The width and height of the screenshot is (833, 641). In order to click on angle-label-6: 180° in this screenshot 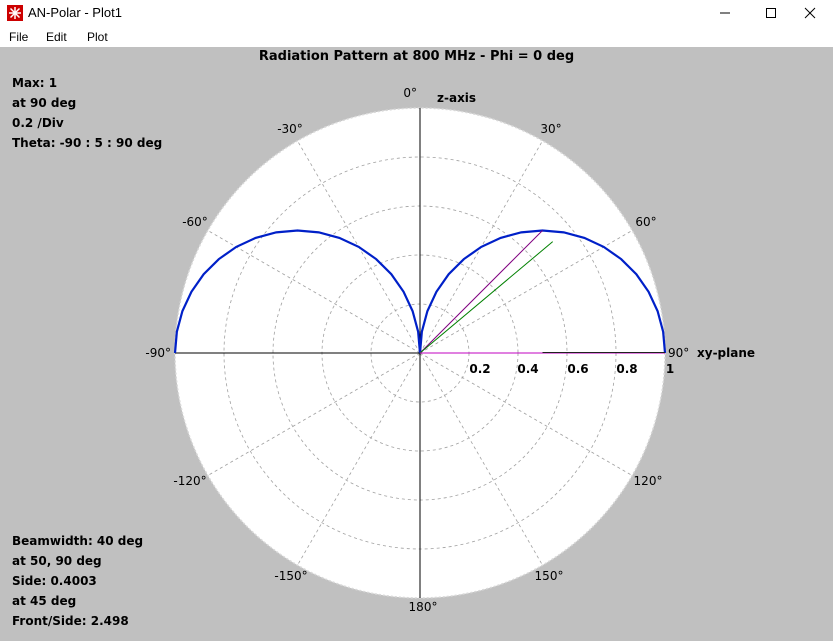, I will do `click(423, 607)`.